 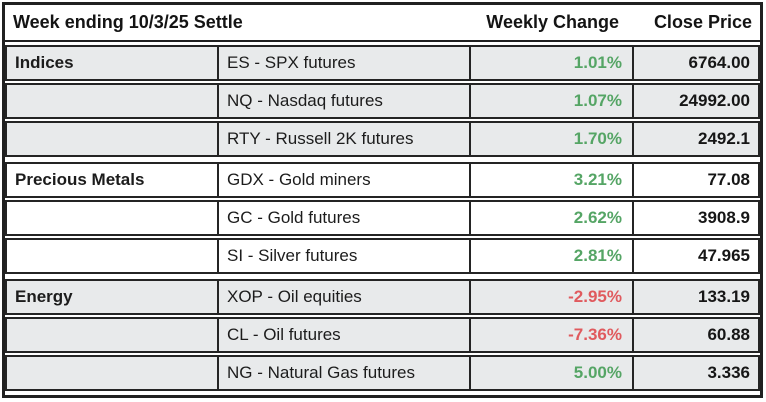 What do you see at coordinates (112, 63) in the screenshot?
I see `category-label: Indices` at bounding box center [112, 63].